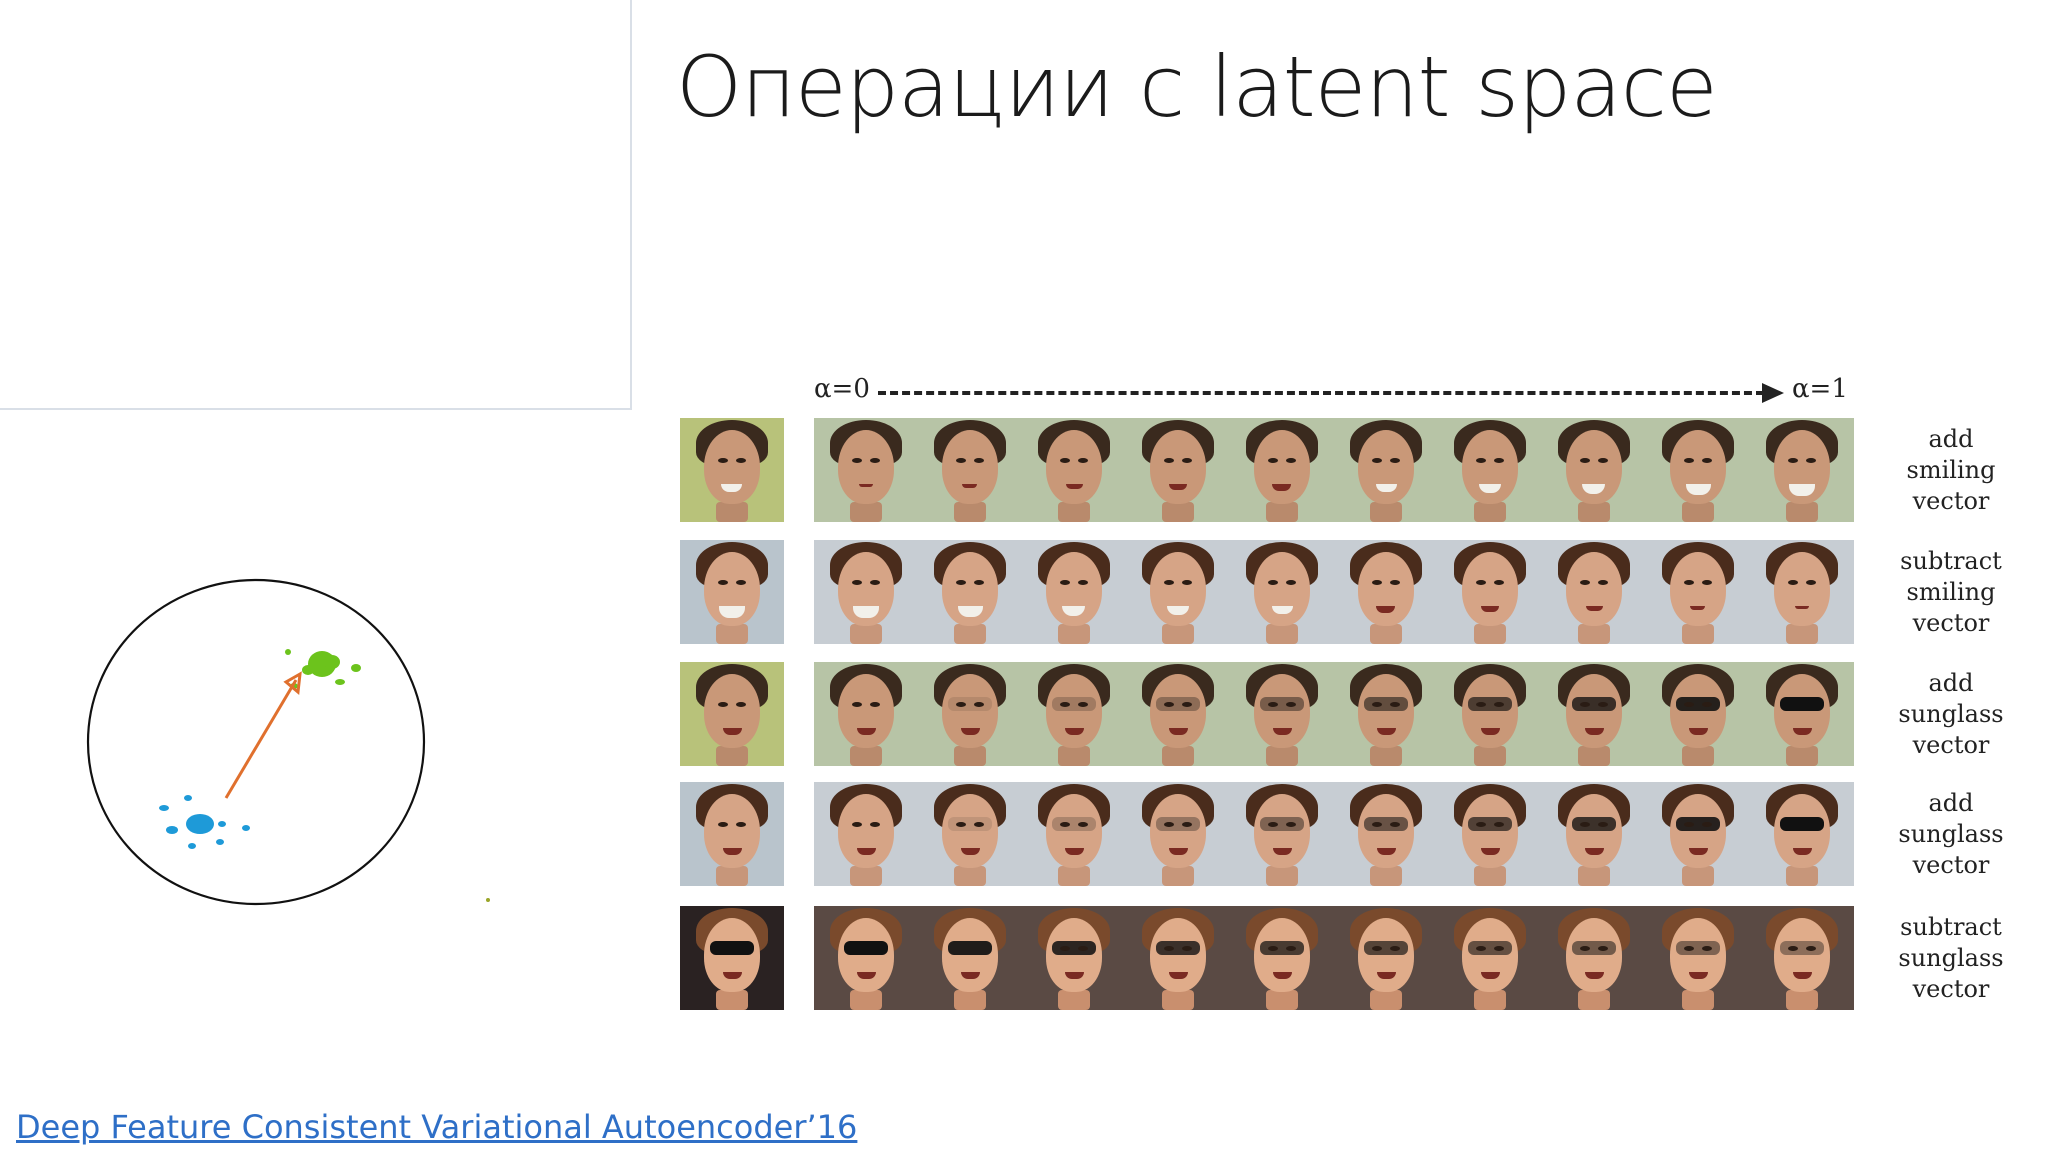 The width and height of the screenshot is (2048, 1152). What do you see at coordinates (1339, 390) in the screenshot?
I see `alpha-axis: α=0 α=1` at bounding box center [1339, 390].